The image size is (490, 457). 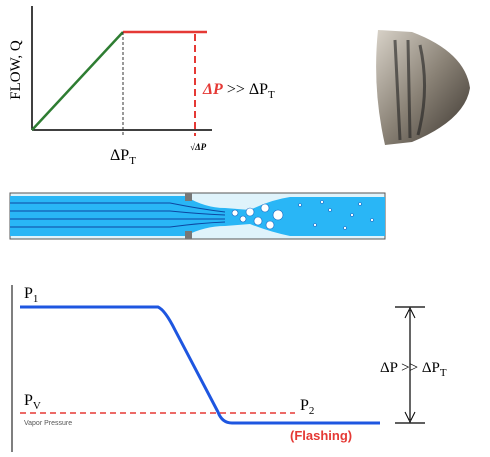 What do you see at coordinates (77, 81) in the screenshot?
I see `flow-rise` at bounding box center [77, 81].